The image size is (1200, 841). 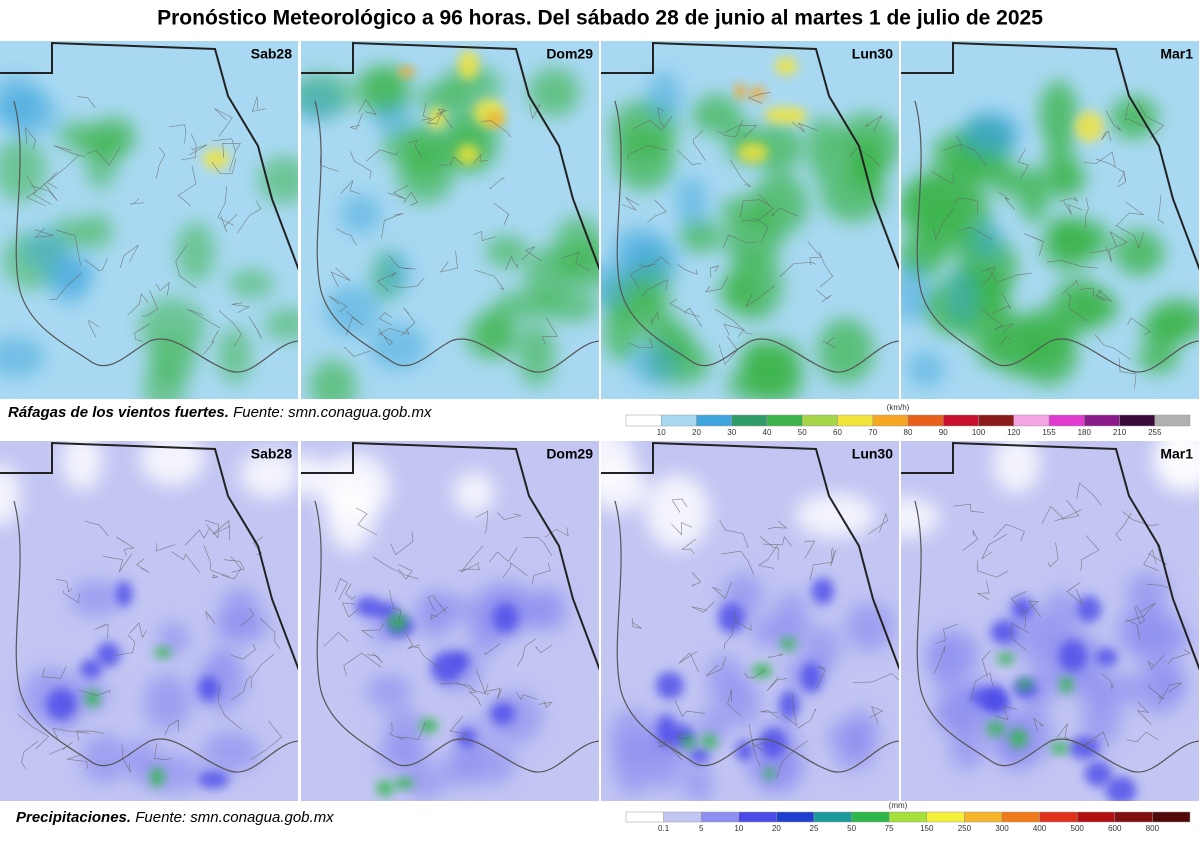 I want to click on field, so click(x=1050, y=234).